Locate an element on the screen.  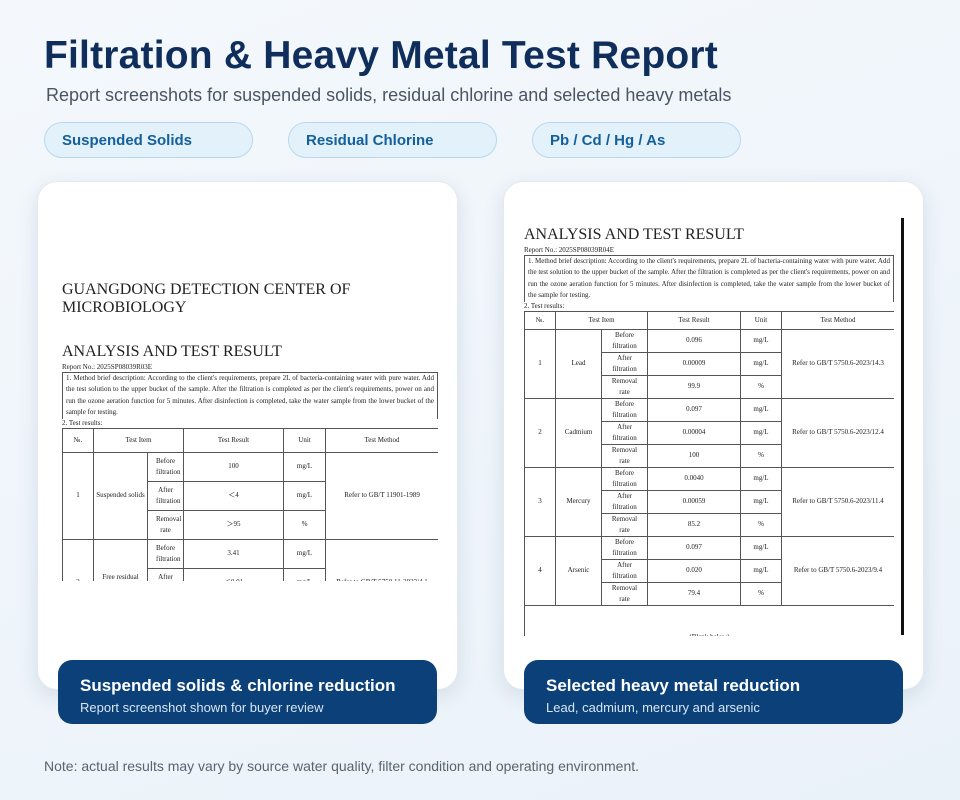
report-number: Report No.: 2025SP08039R04E is located at coordinates (569, 250).